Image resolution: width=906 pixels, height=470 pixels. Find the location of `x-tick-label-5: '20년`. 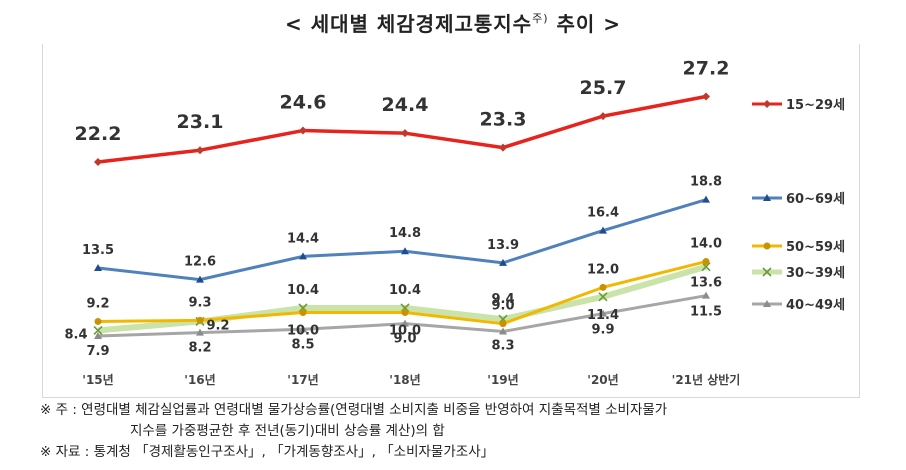

x-tick-label-5: '20년 is located at coordinates (602, 380).